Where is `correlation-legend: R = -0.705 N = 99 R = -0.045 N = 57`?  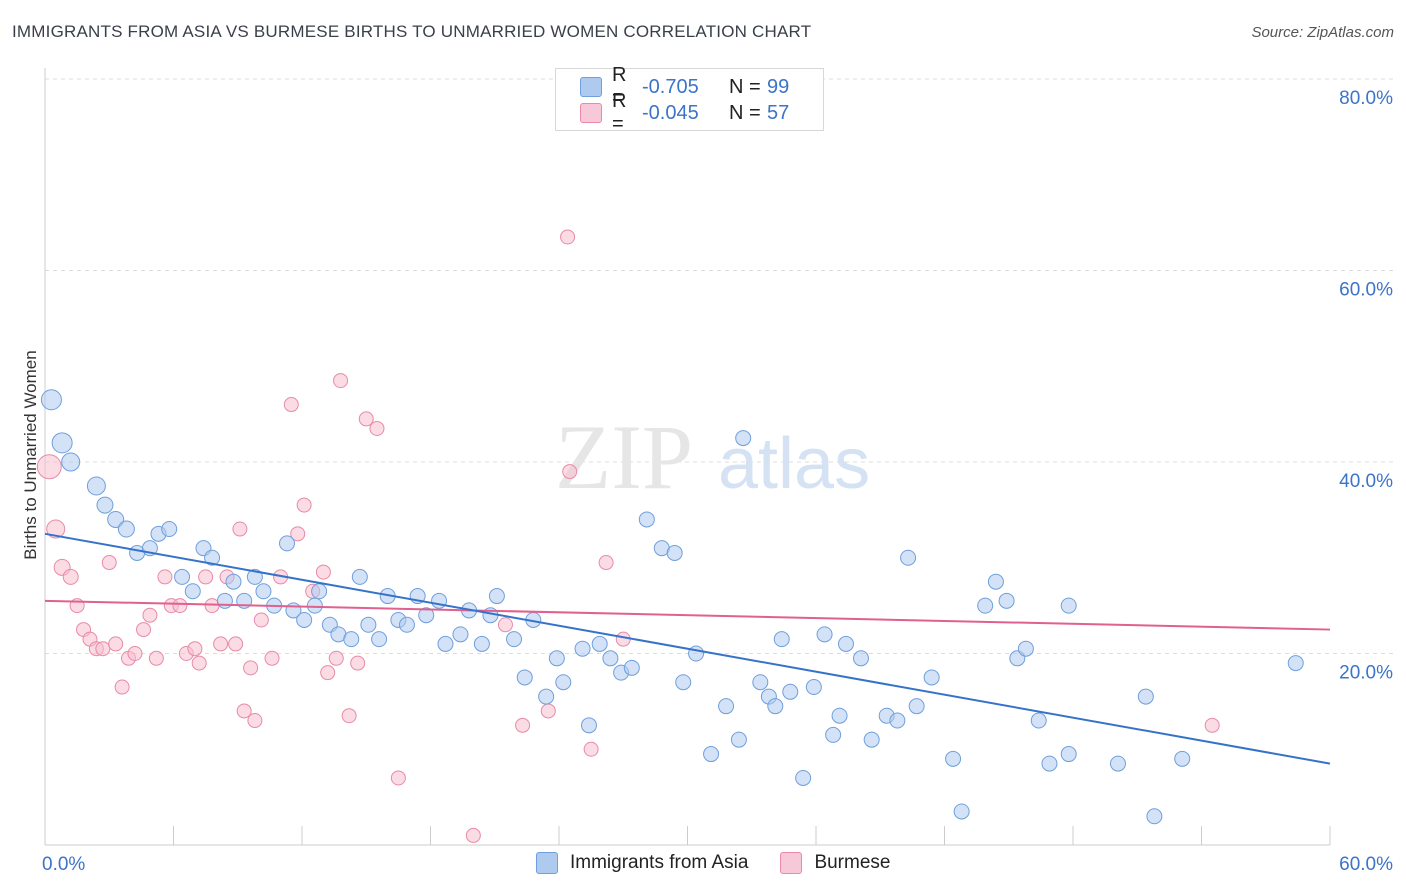
correlation-legend: R = -0.705 N = 99 R = -0.045 N = 57 is located at coordinates (689, 99).